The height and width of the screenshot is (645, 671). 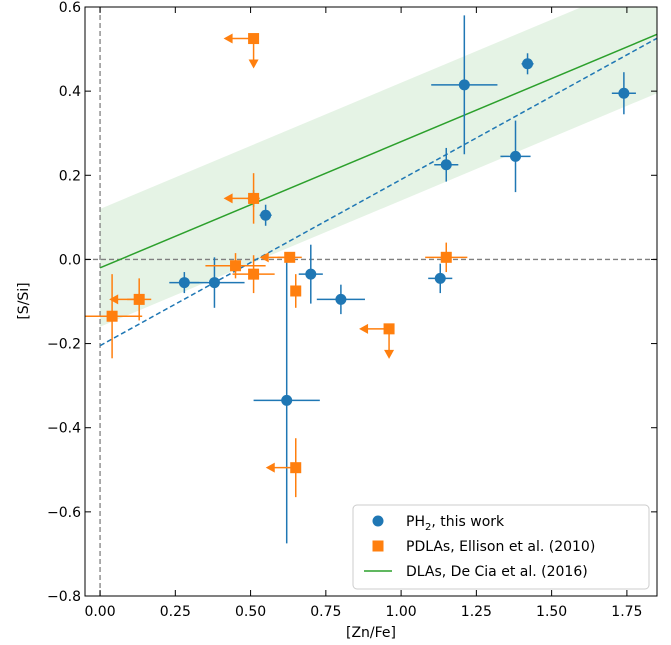 What do you see at coordinates (290, 257) in the screenshot?
I see `pdla-point-7-marker` at bounding box center [290, 257].